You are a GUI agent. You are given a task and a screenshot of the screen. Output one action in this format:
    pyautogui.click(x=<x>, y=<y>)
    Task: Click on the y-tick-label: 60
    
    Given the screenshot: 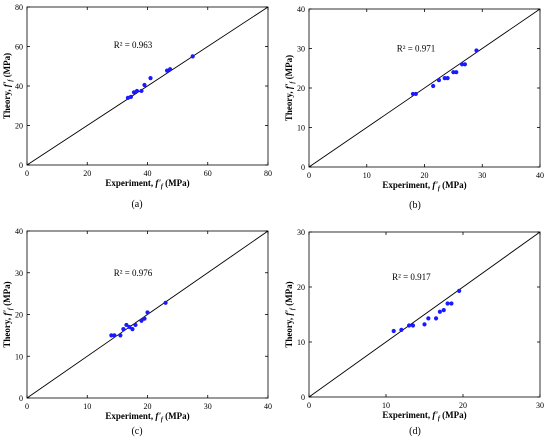 What is the action you would take?
    pyautogui.click(x=19, y=47)
    